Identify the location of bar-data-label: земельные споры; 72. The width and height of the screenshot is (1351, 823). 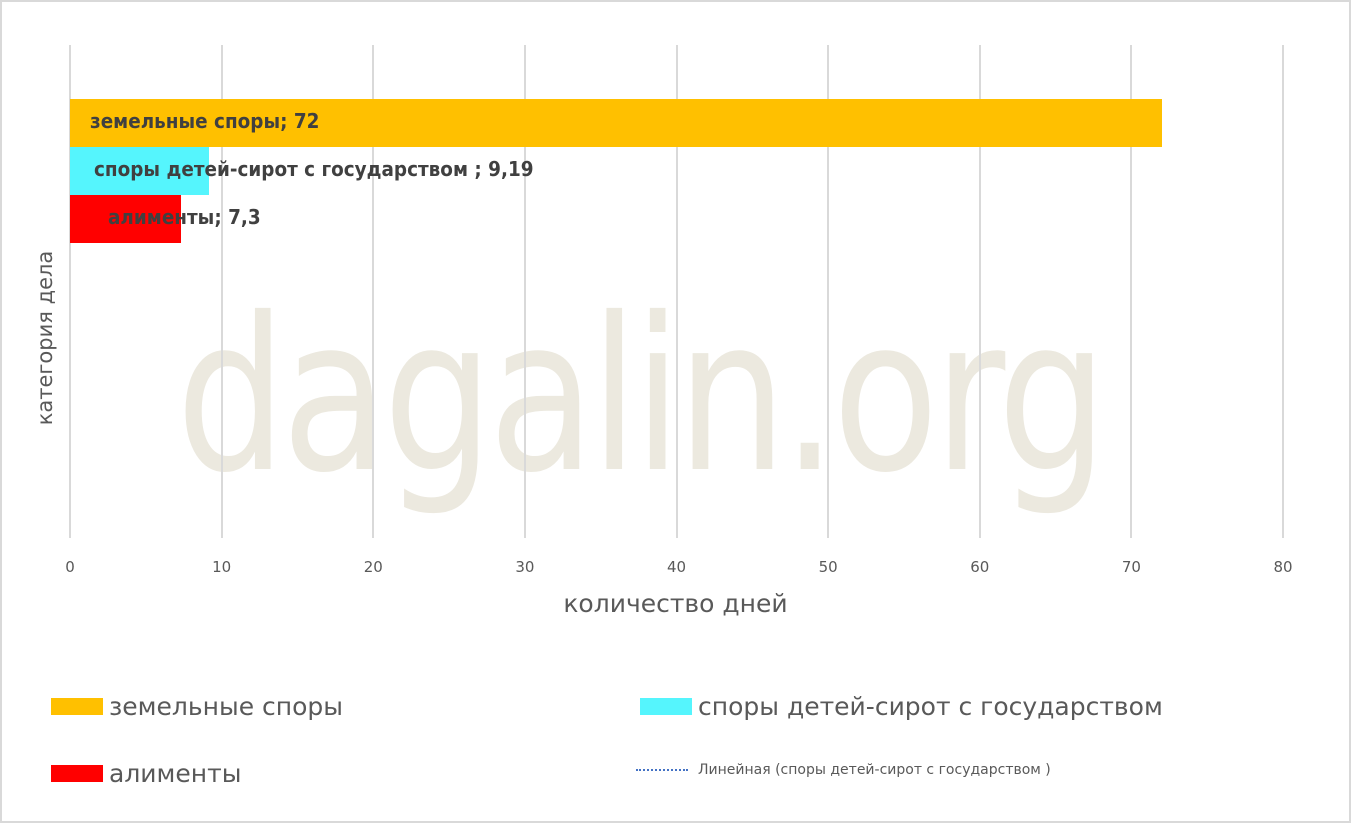
(205, 121).